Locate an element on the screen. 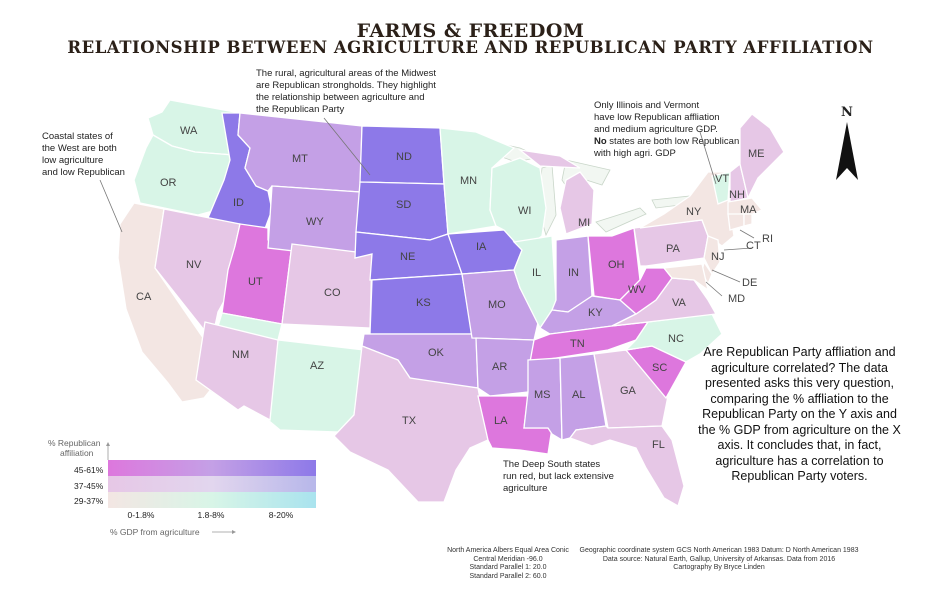 Image resolution: width=941 pixels, height=590 pixels. label-SC: SC is located at coordinates (659, 368).